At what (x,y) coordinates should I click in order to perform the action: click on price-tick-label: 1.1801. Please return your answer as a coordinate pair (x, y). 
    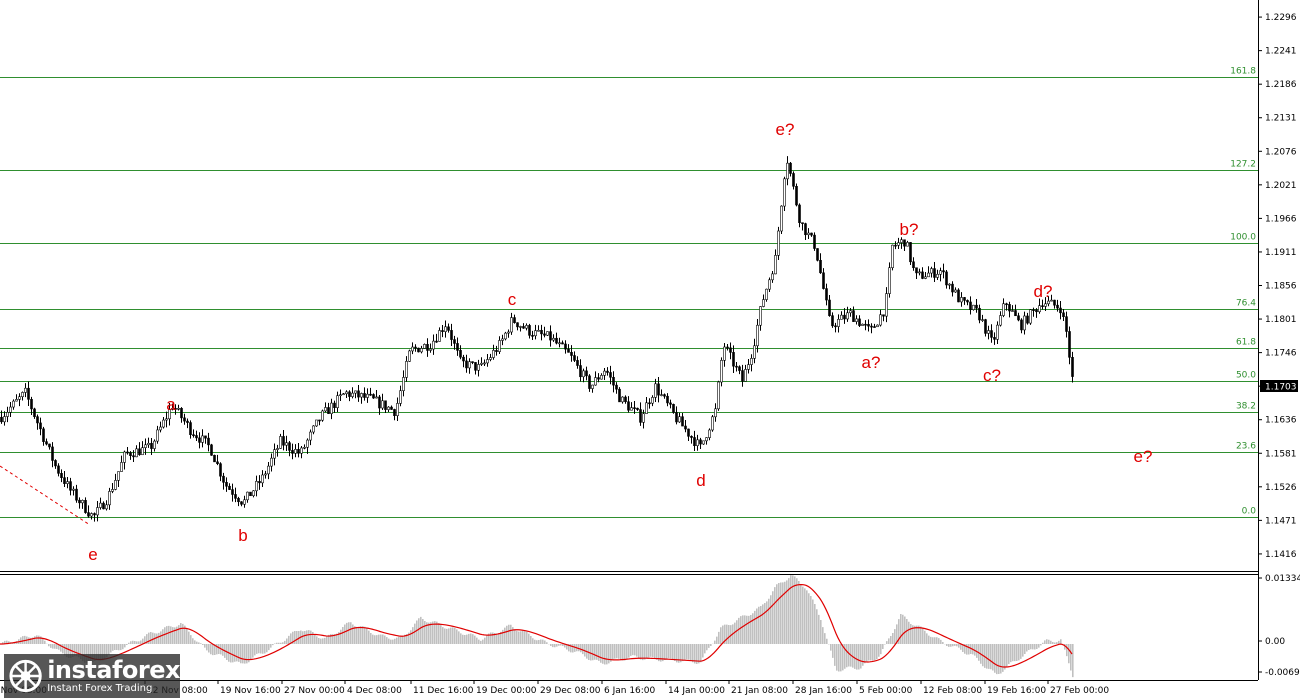
    Looking at the image, I should click on (1281, 320).